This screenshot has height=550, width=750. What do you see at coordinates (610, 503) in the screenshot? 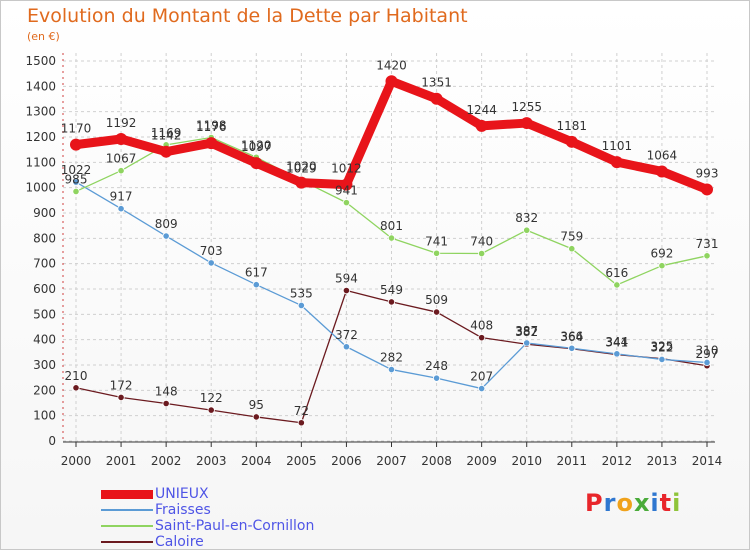
I see `logo-letter: r` at bounding box center [610, 503].